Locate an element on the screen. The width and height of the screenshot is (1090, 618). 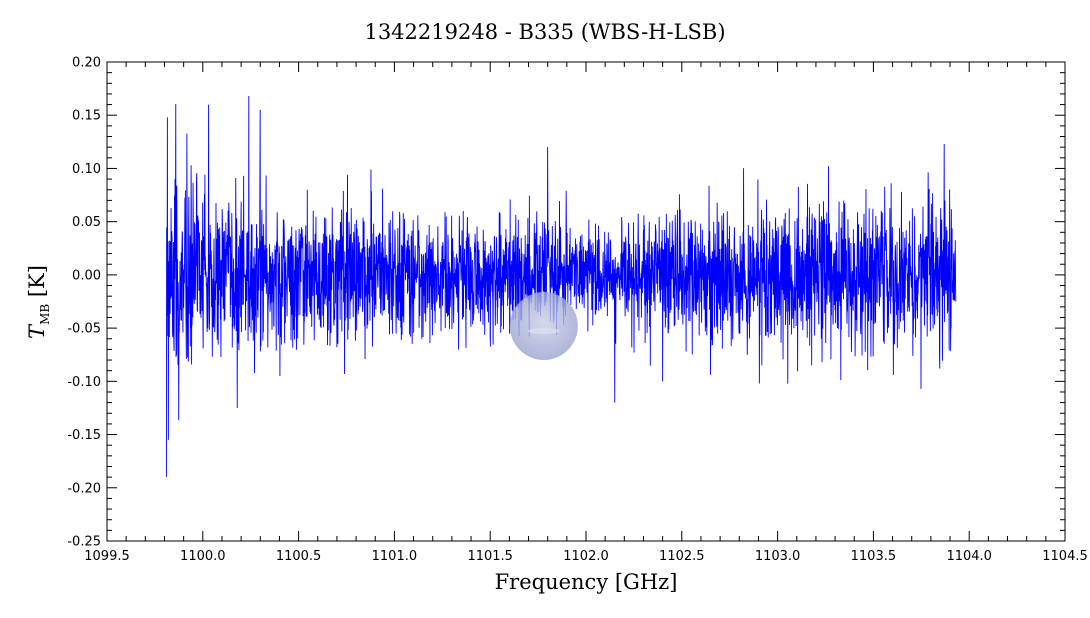
y-tick-label: 0.05 is located at coordinates (86, 222).